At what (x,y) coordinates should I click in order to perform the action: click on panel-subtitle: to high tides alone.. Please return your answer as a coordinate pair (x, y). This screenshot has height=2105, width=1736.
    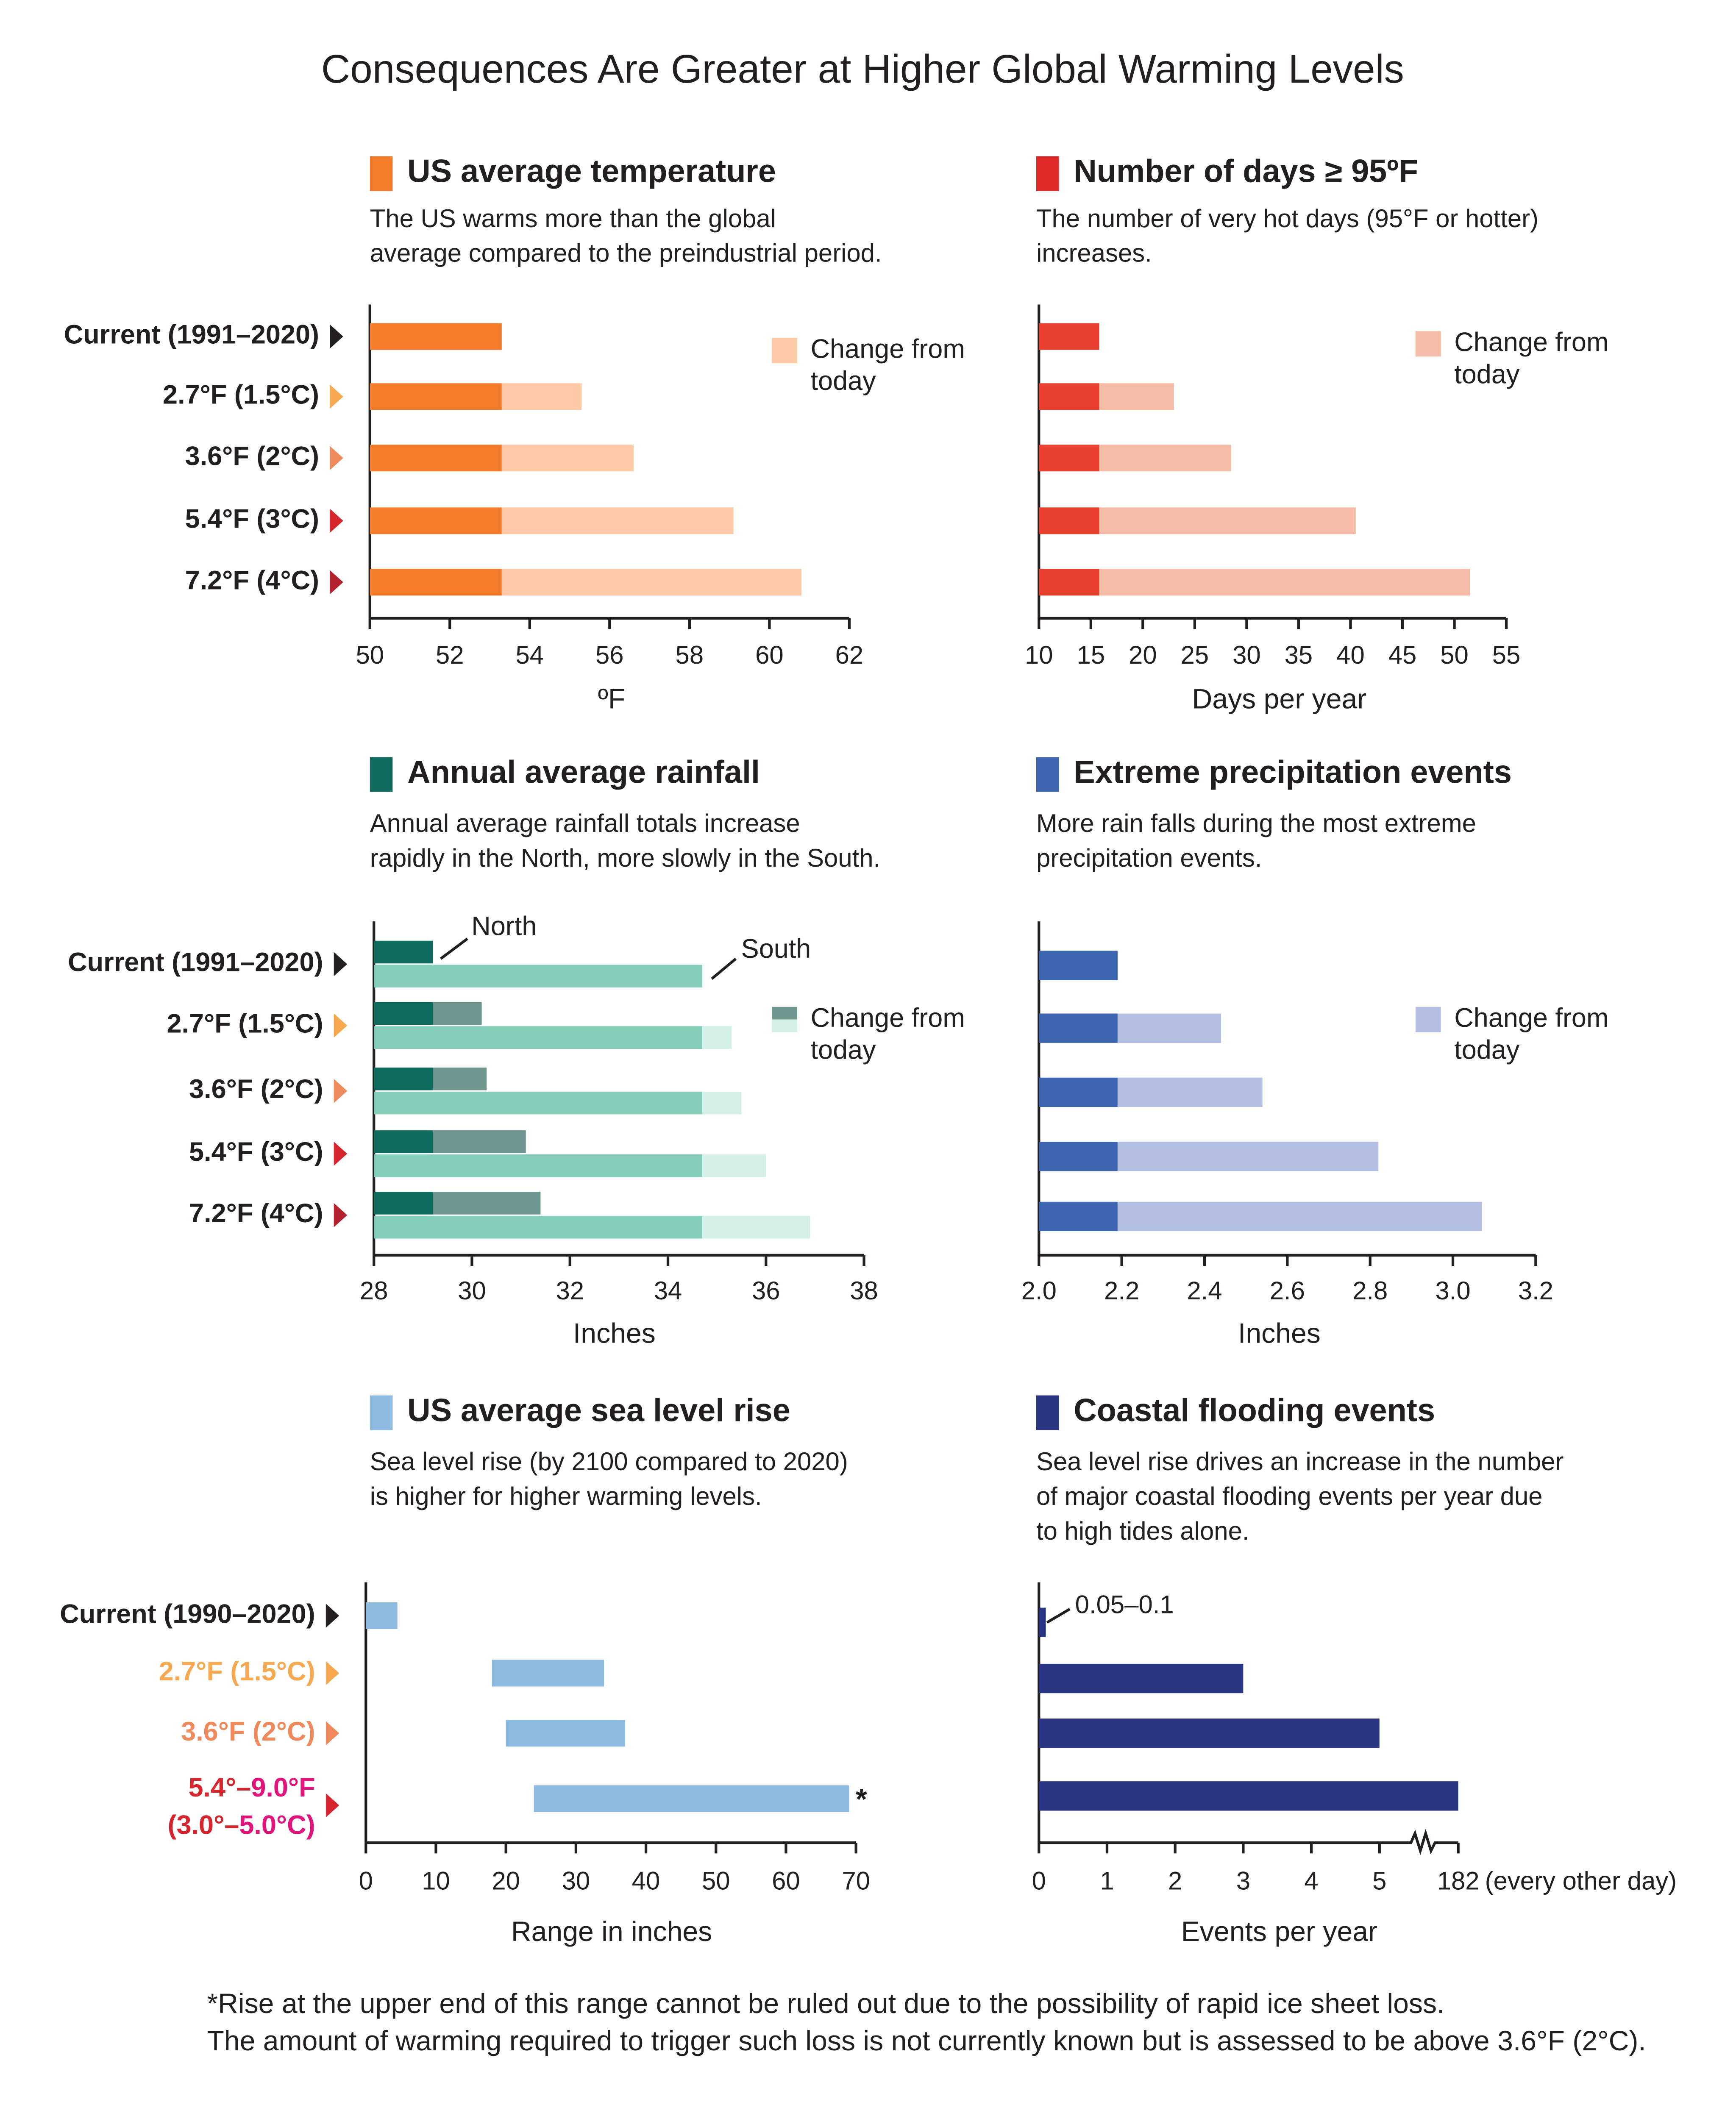
    Looking at the image, I should click on (1142, 1531).